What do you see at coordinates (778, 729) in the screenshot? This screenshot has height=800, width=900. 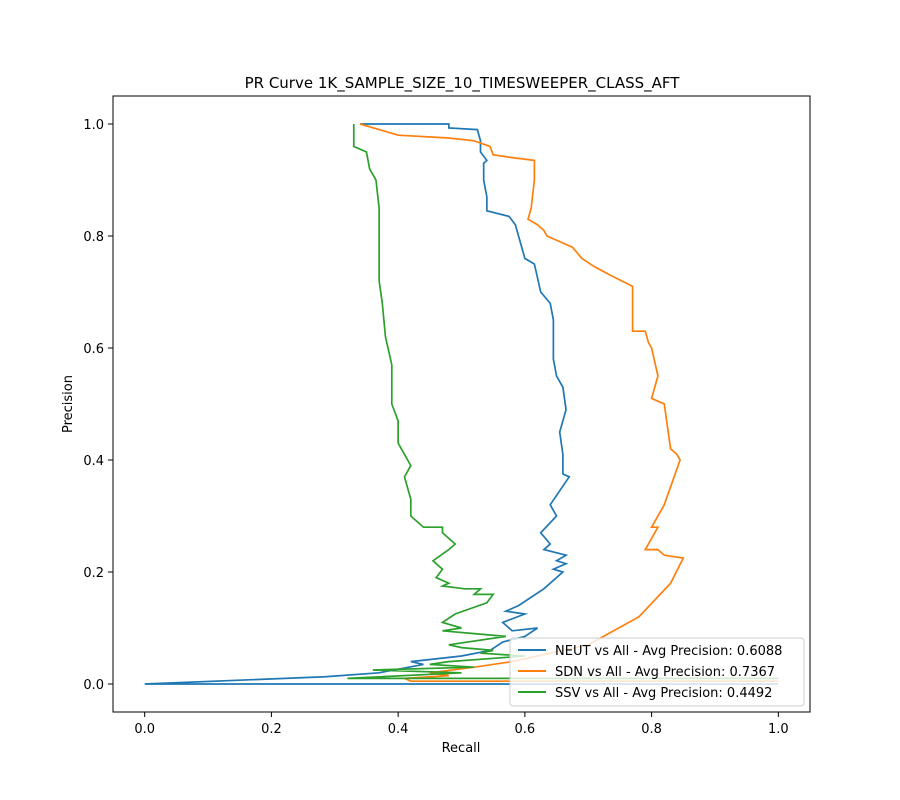 I see `x-tick-label-5: 1.0` at bounding box center [778, 729].